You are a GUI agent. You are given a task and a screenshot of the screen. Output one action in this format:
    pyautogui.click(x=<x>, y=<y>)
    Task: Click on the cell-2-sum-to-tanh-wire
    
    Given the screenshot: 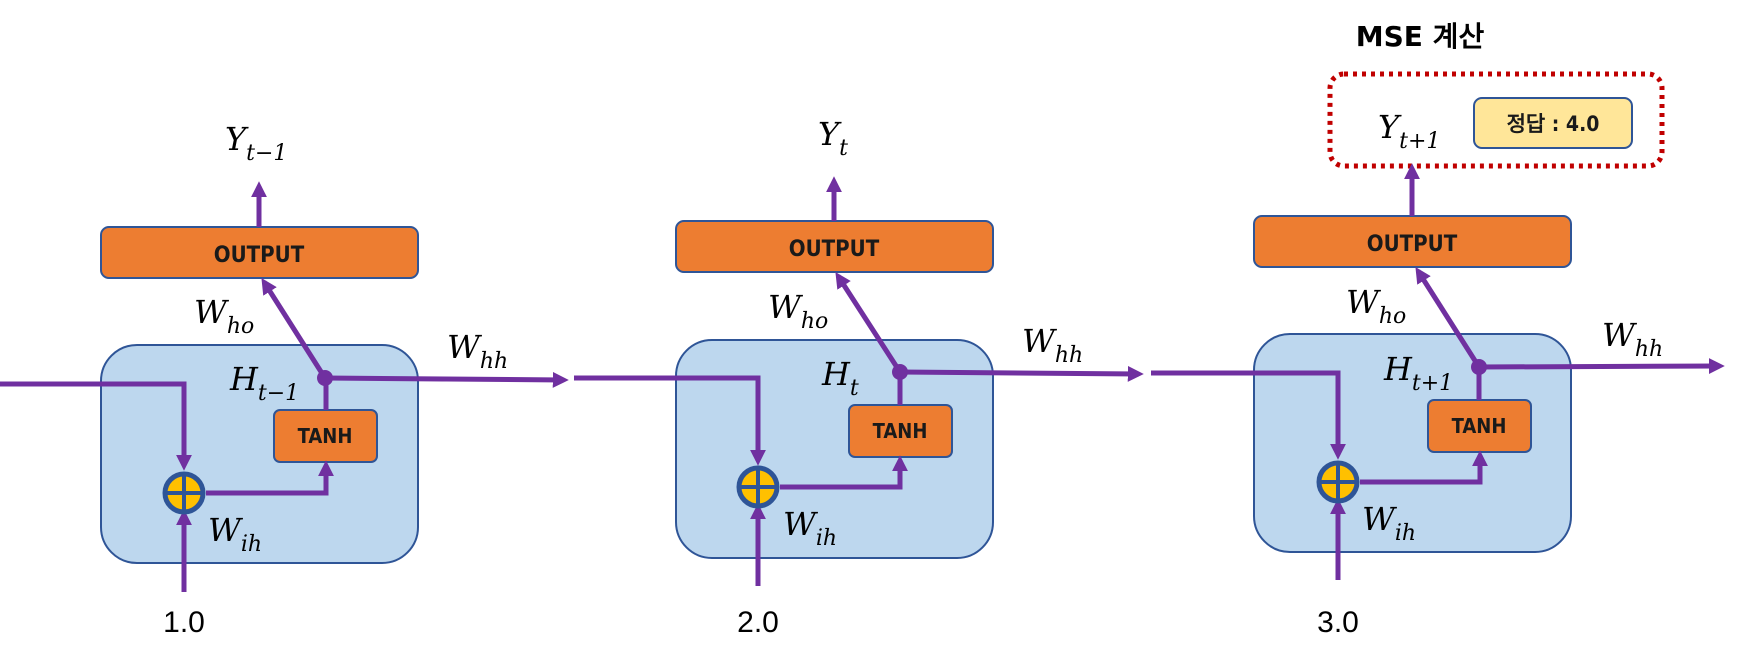 What is the action you would take?
    pyautogui.click(x=844, y=472)
    